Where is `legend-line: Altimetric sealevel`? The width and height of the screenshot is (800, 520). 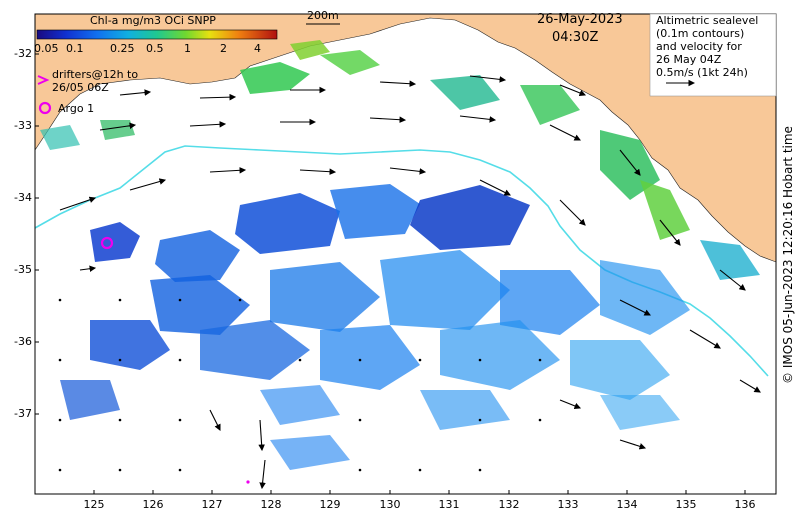 legend-line: Altimetric sealevel is located at coordinates (707, 20).